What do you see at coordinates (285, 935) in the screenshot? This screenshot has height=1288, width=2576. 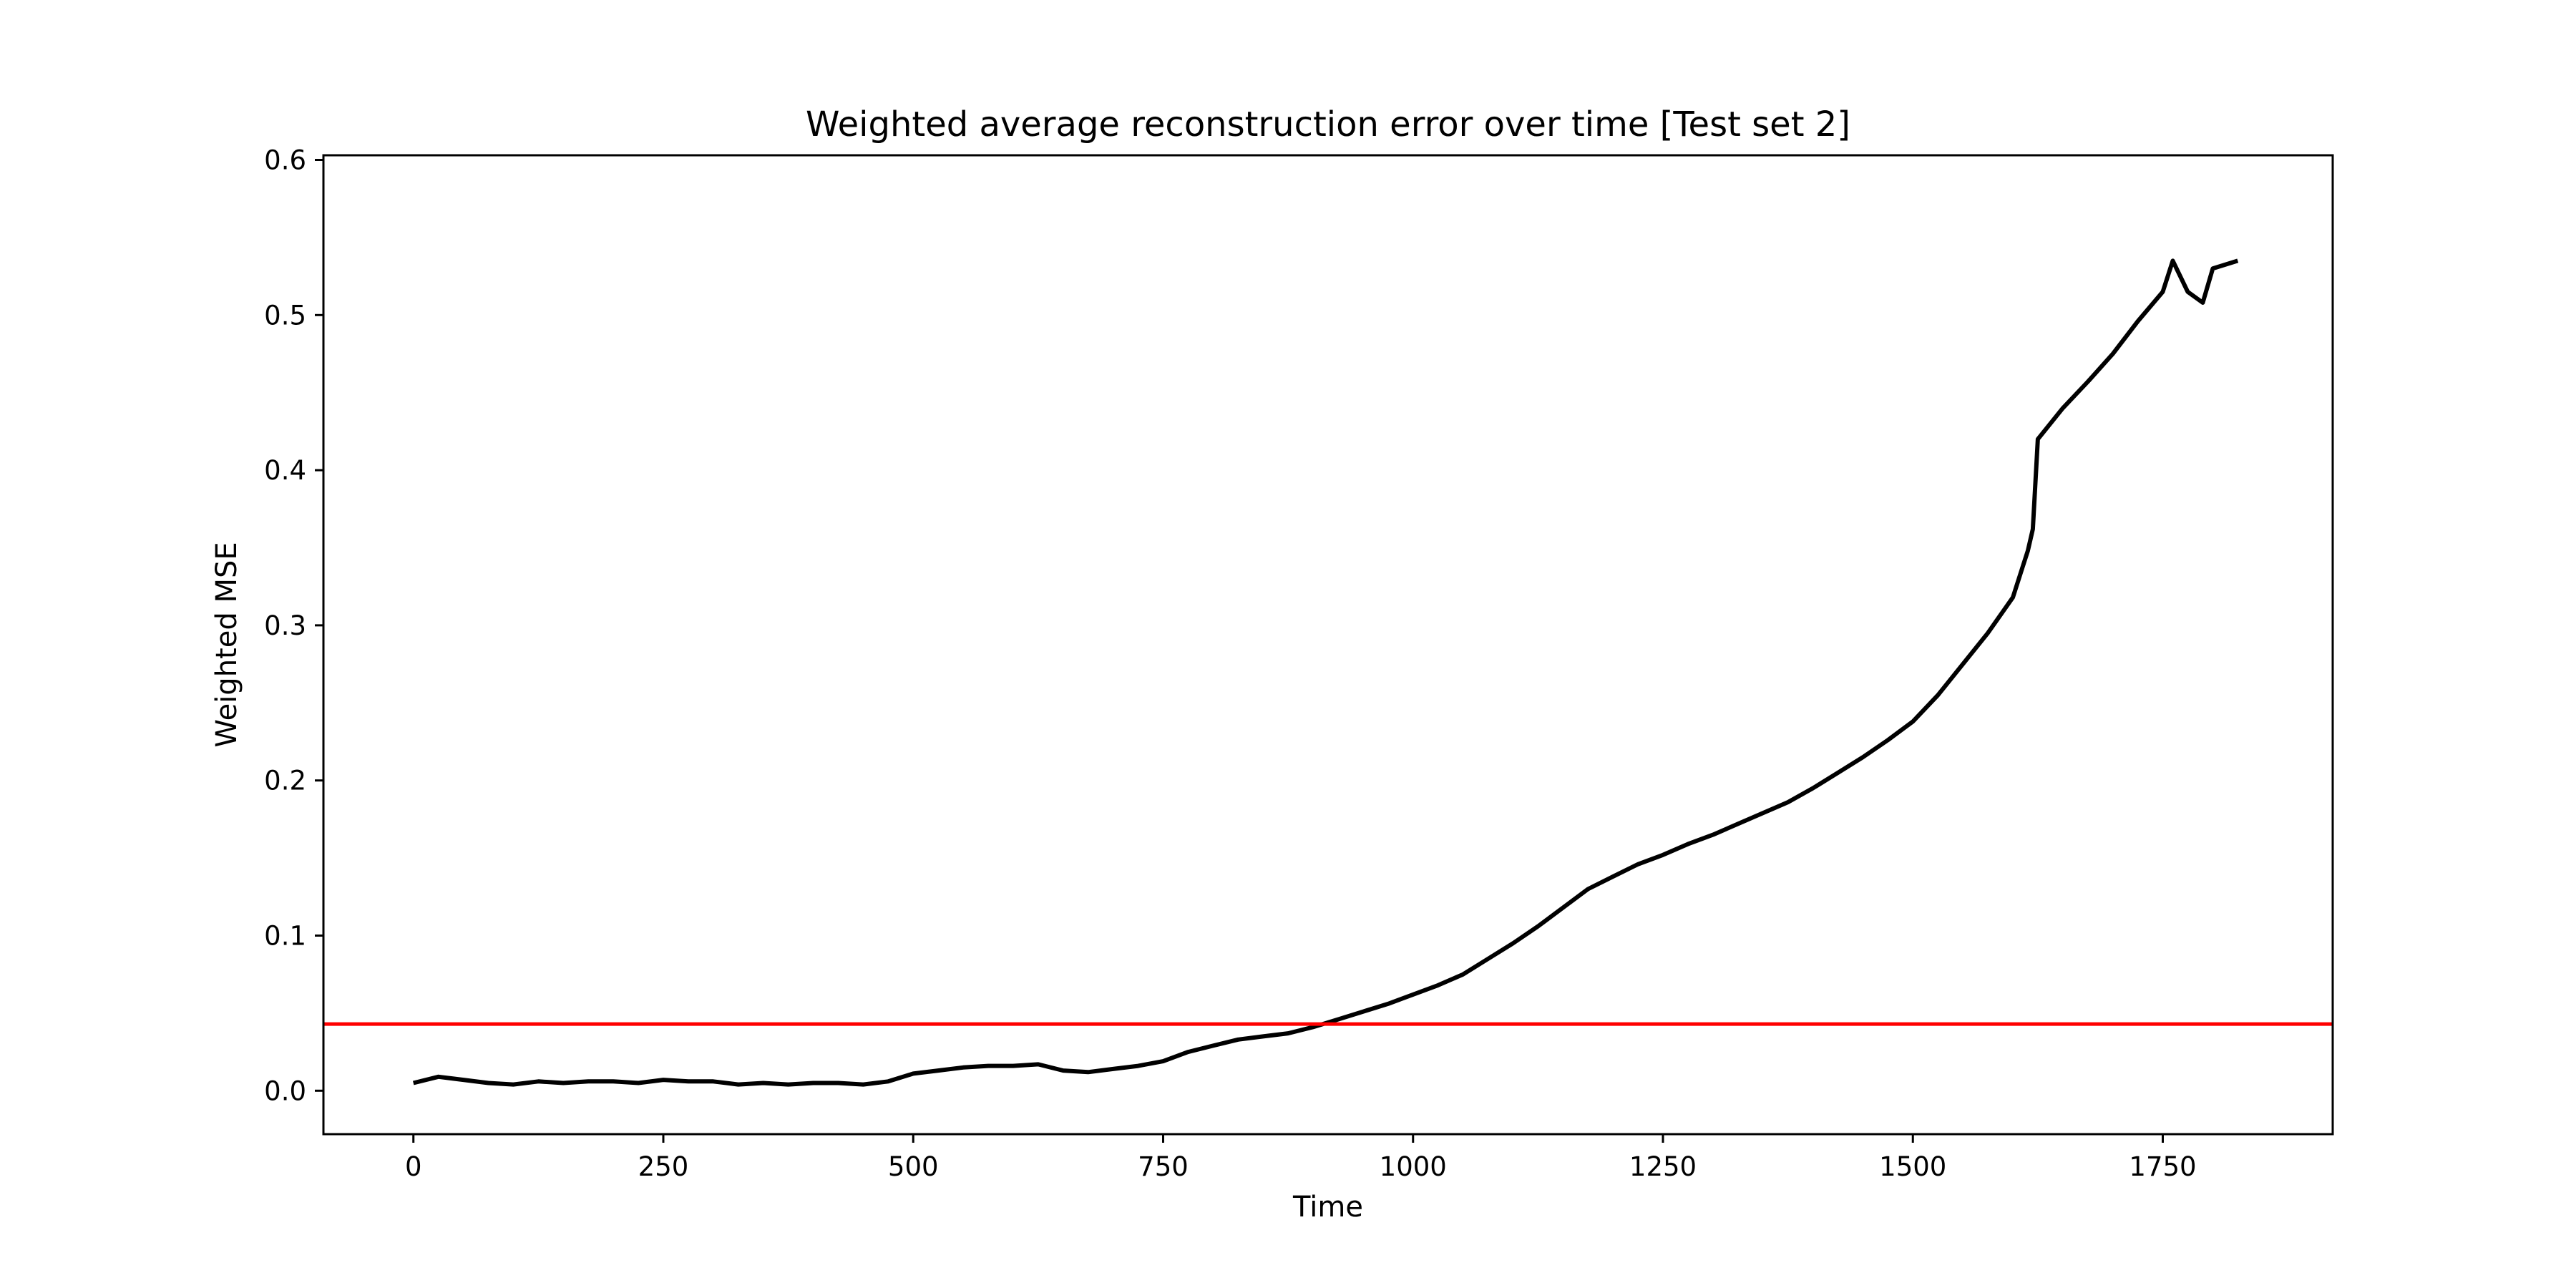 I see `y-tick-label: 0.1` at bounding box center [285, 935].